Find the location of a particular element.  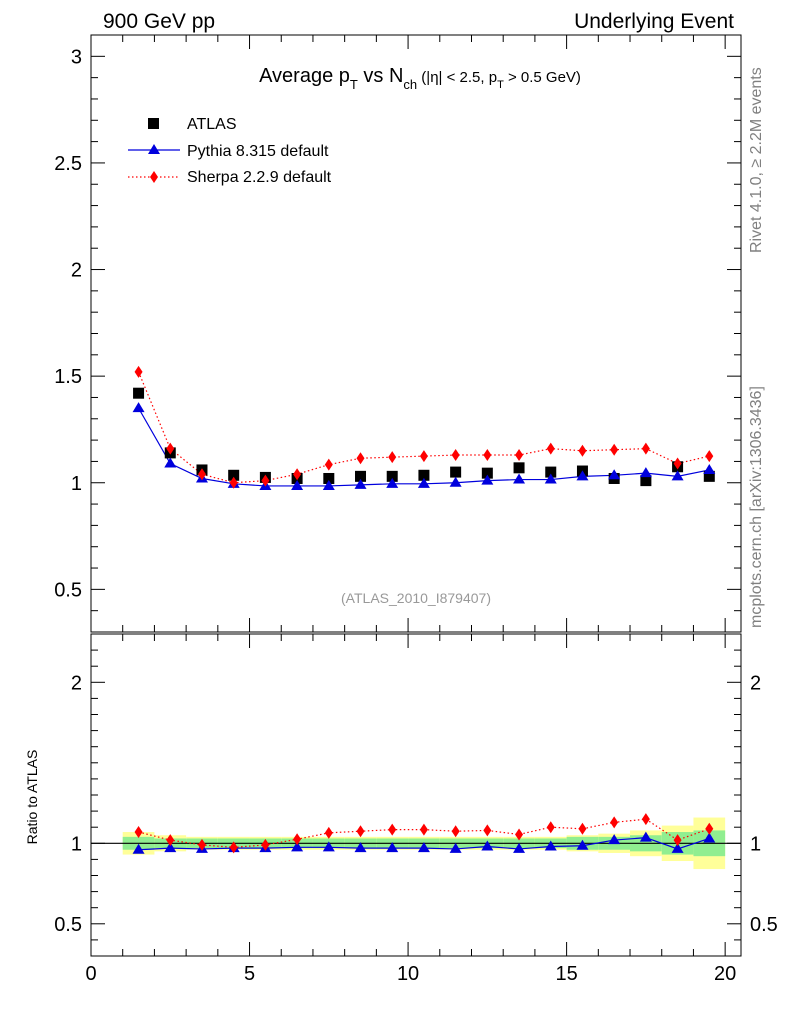

header-right: Underlying Event is located at coordinates (654, 21).